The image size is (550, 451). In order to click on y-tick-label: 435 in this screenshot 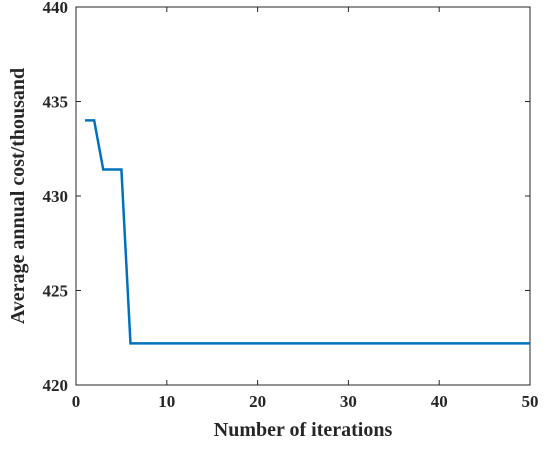, I will do `click(56, 102)`.